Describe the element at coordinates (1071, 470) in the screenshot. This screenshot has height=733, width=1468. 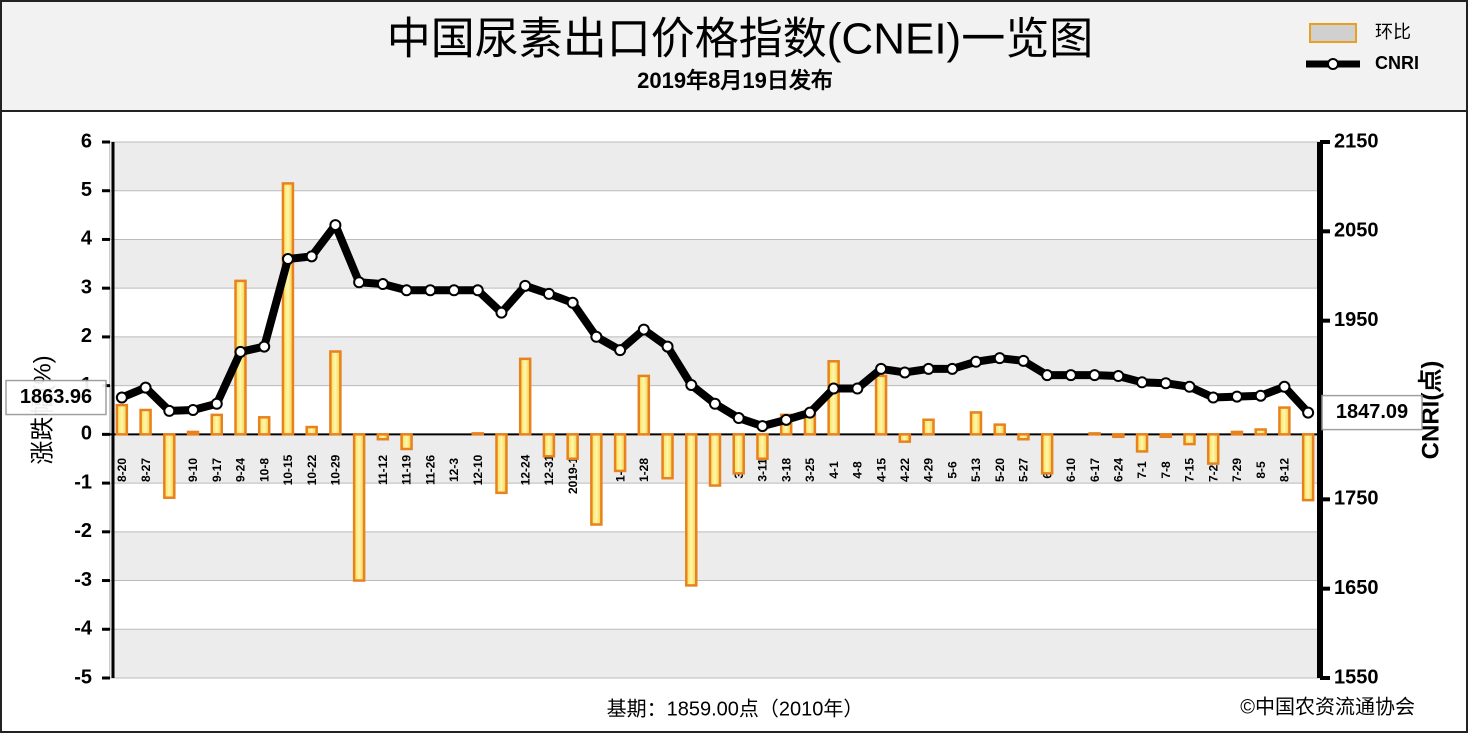
I see `x-tick-label: 6-10` at that location.